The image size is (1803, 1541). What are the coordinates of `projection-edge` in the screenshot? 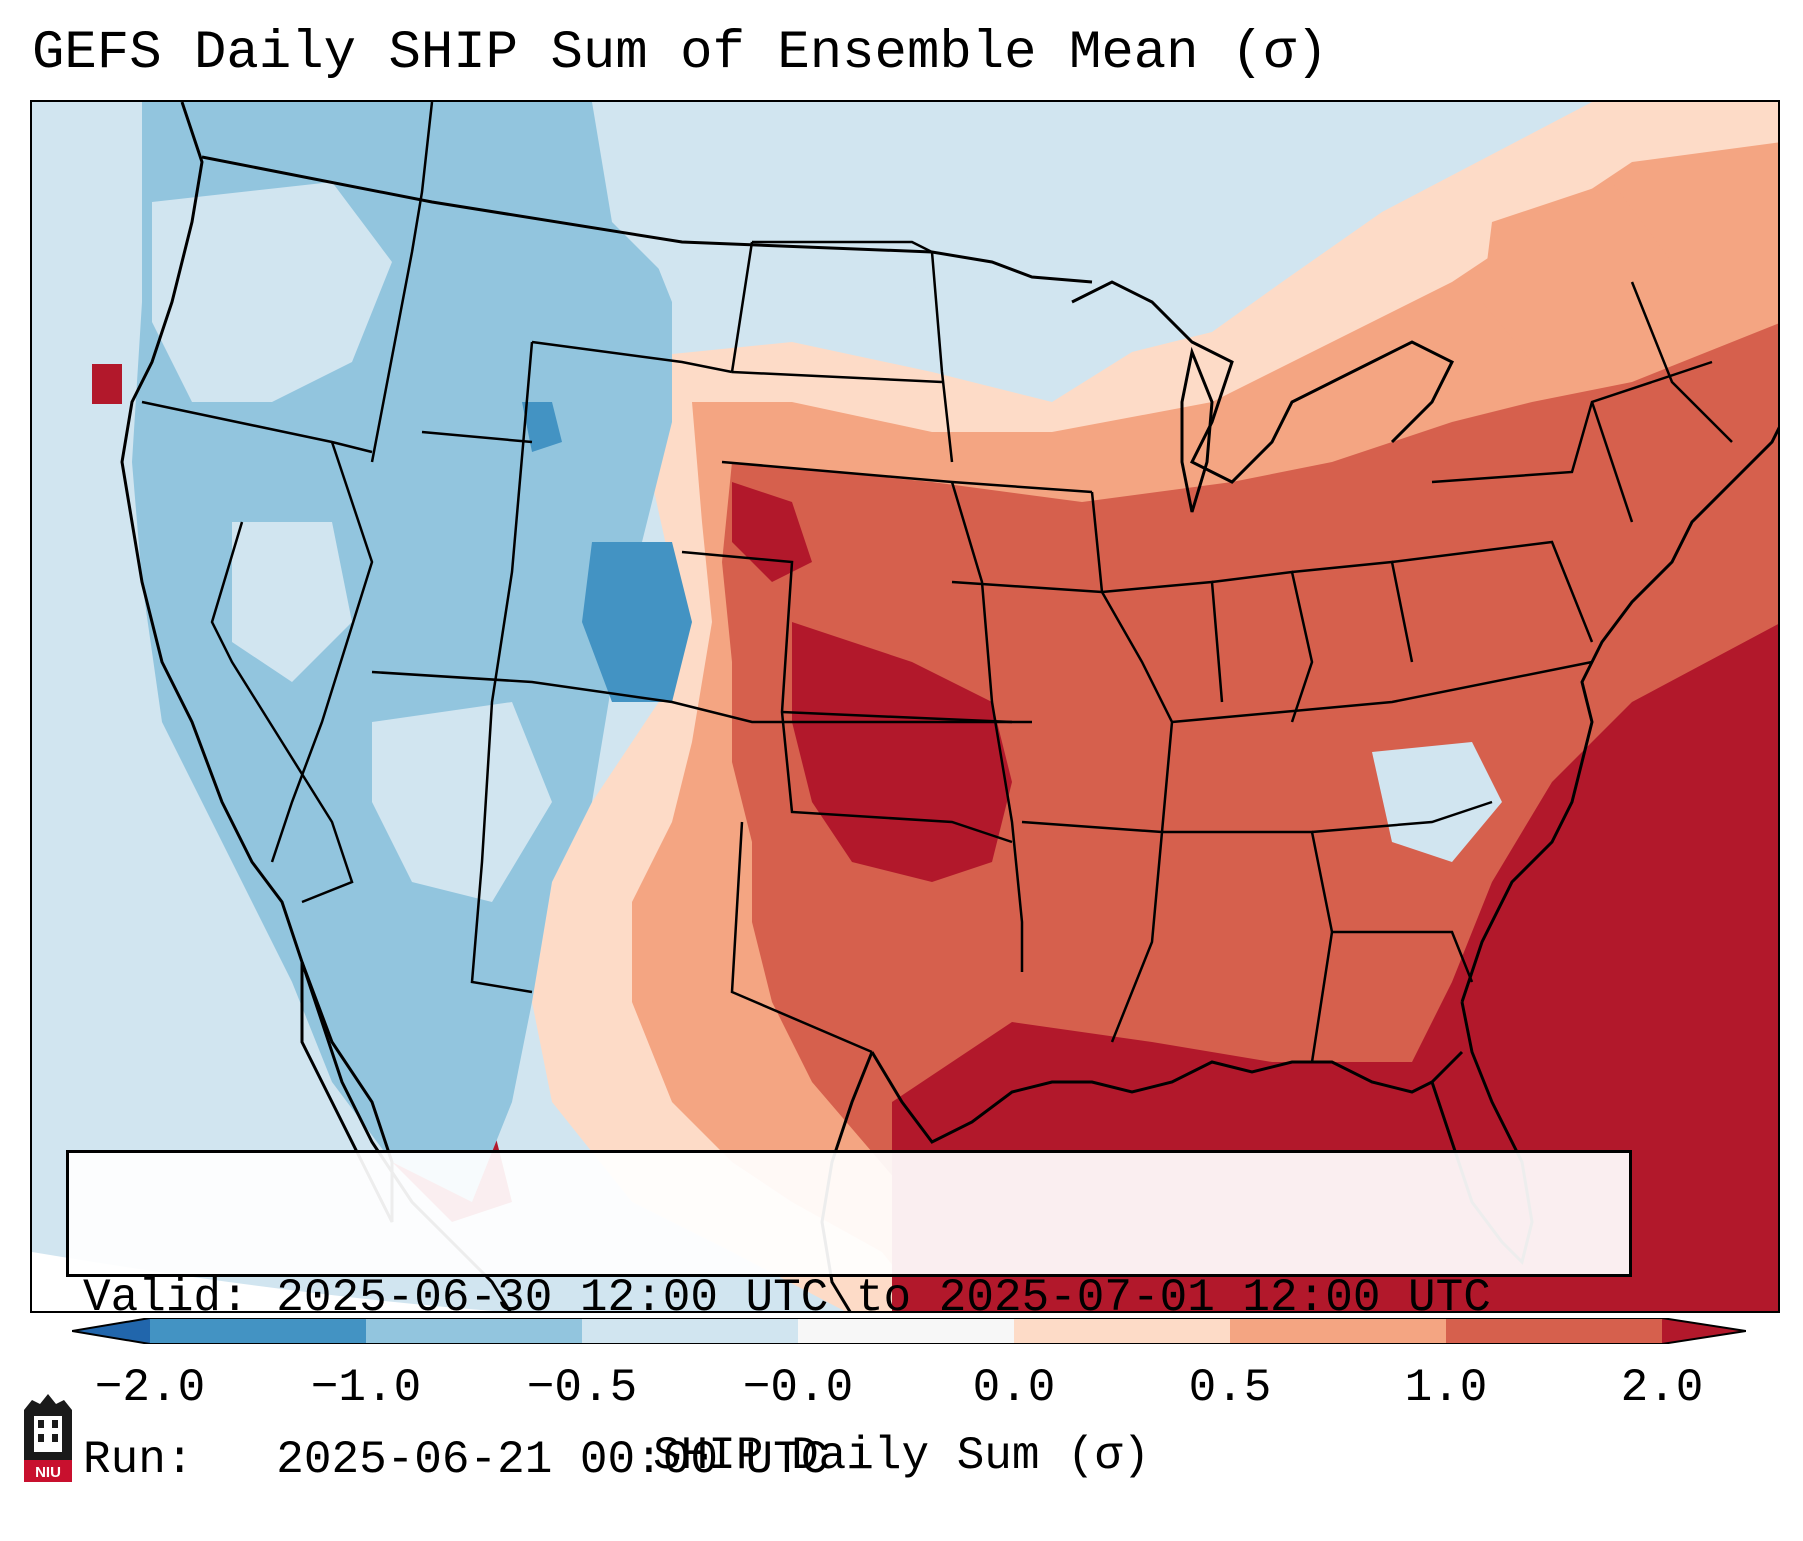 It's located at (263, 1281).